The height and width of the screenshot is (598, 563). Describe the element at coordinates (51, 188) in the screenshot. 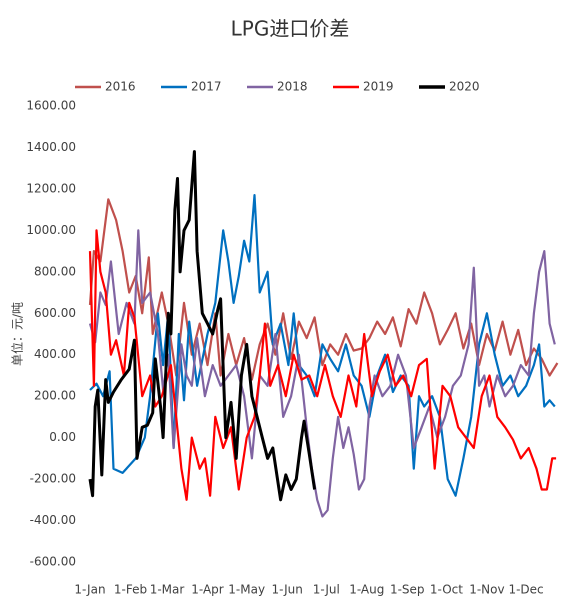

I see `y-tick-label: 1200.00` at that location.